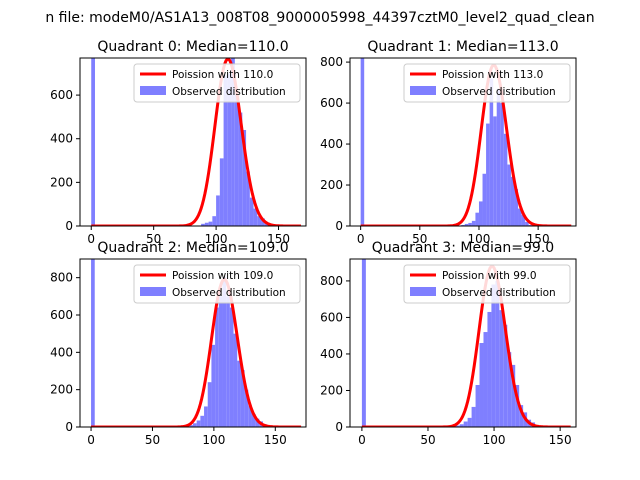 The image size is (640, 480). Describe the element at coordinates (153, 90) in the screenshot. I see `quadrant-0-legend-hist-swatch` at that location.